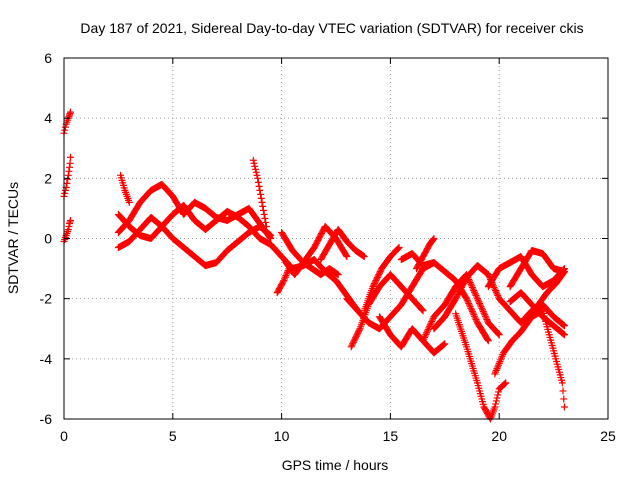 This screenshot has height=480, width=640. What do you see at coordinates (537, 269) in the screenshot?
I see `series-arc-e5` at bounding box center [537, 269].